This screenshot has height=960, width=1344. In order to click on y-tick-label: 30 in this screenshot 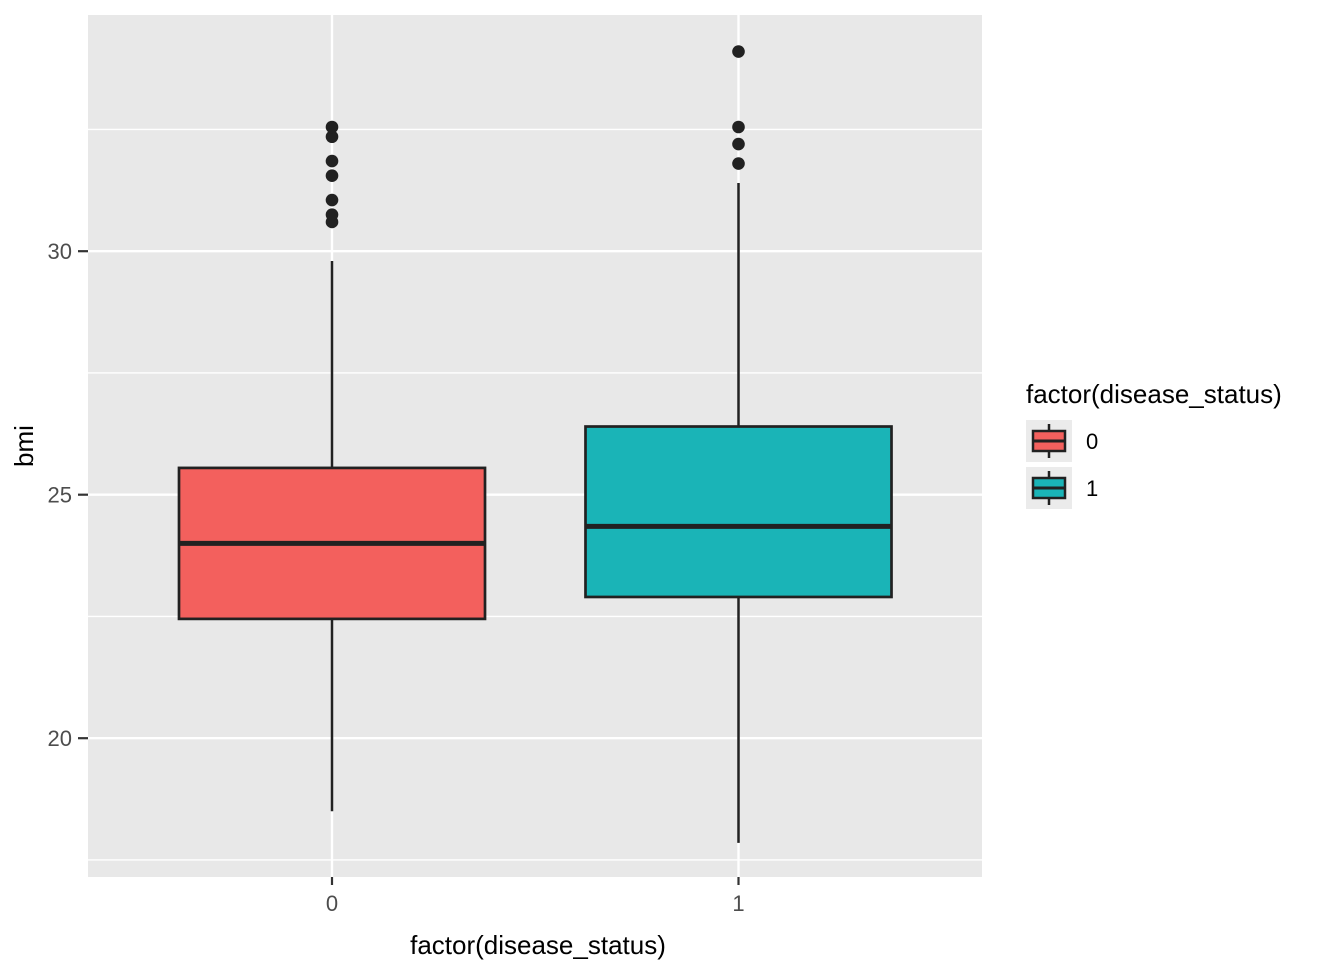, I will do `click(60, 251)`.